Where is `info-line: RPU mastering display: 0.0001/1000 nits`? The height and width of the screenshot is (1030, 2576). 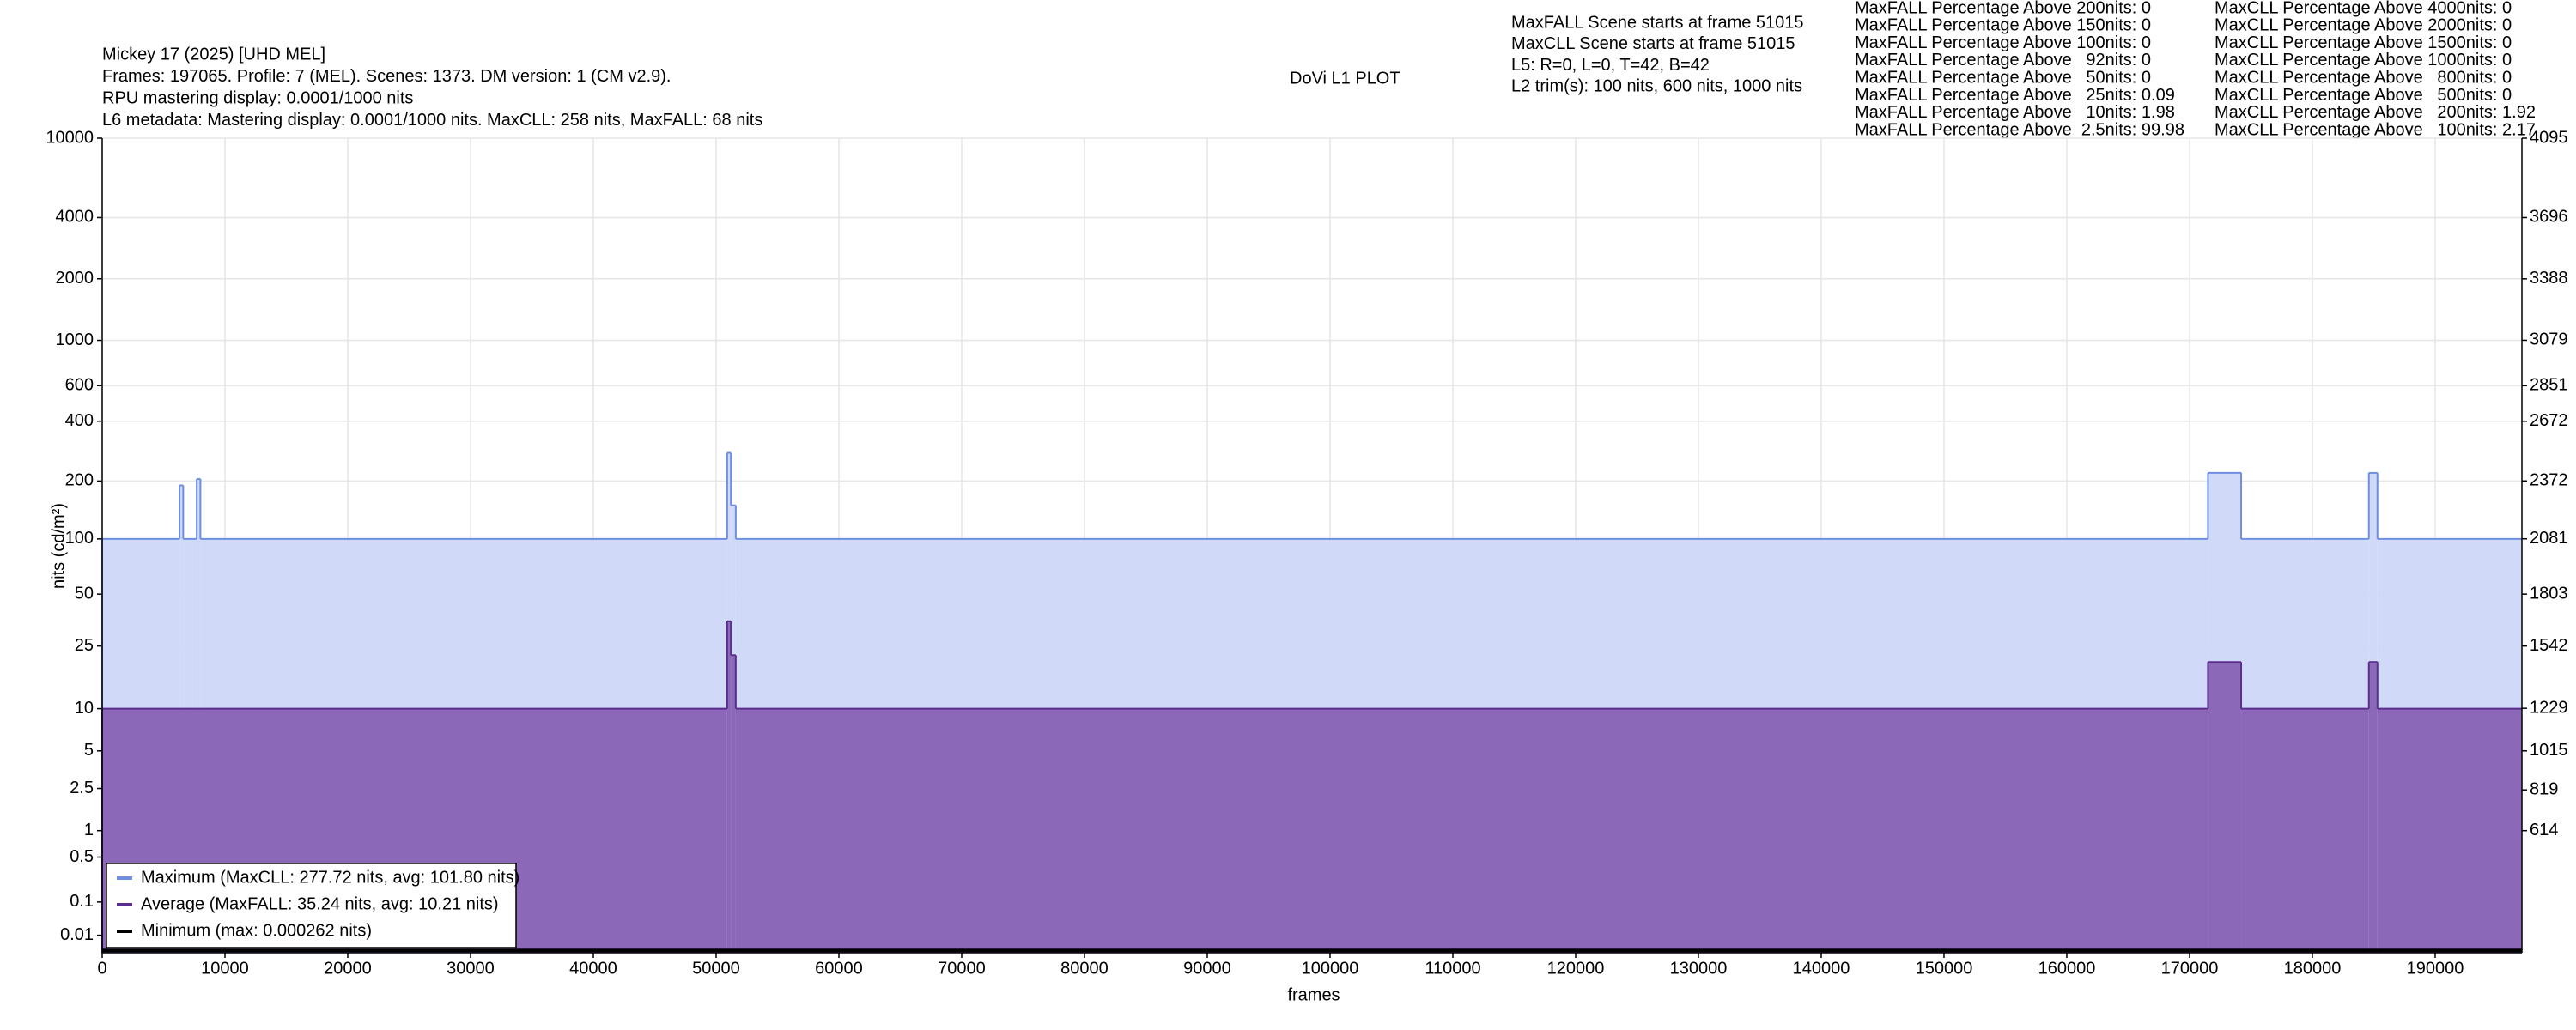 info-line: RPU mastering display: 0.0001/1000 nits is located at coordinates (258, 97).